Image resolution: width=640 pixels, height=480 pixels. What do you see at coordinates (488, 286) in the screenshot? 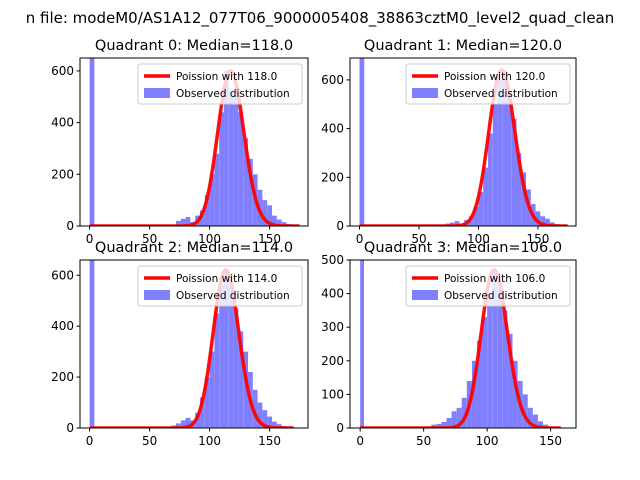
I see `legend: Poission with 106.0 Observed distribution` at bounding box center [488, 286].